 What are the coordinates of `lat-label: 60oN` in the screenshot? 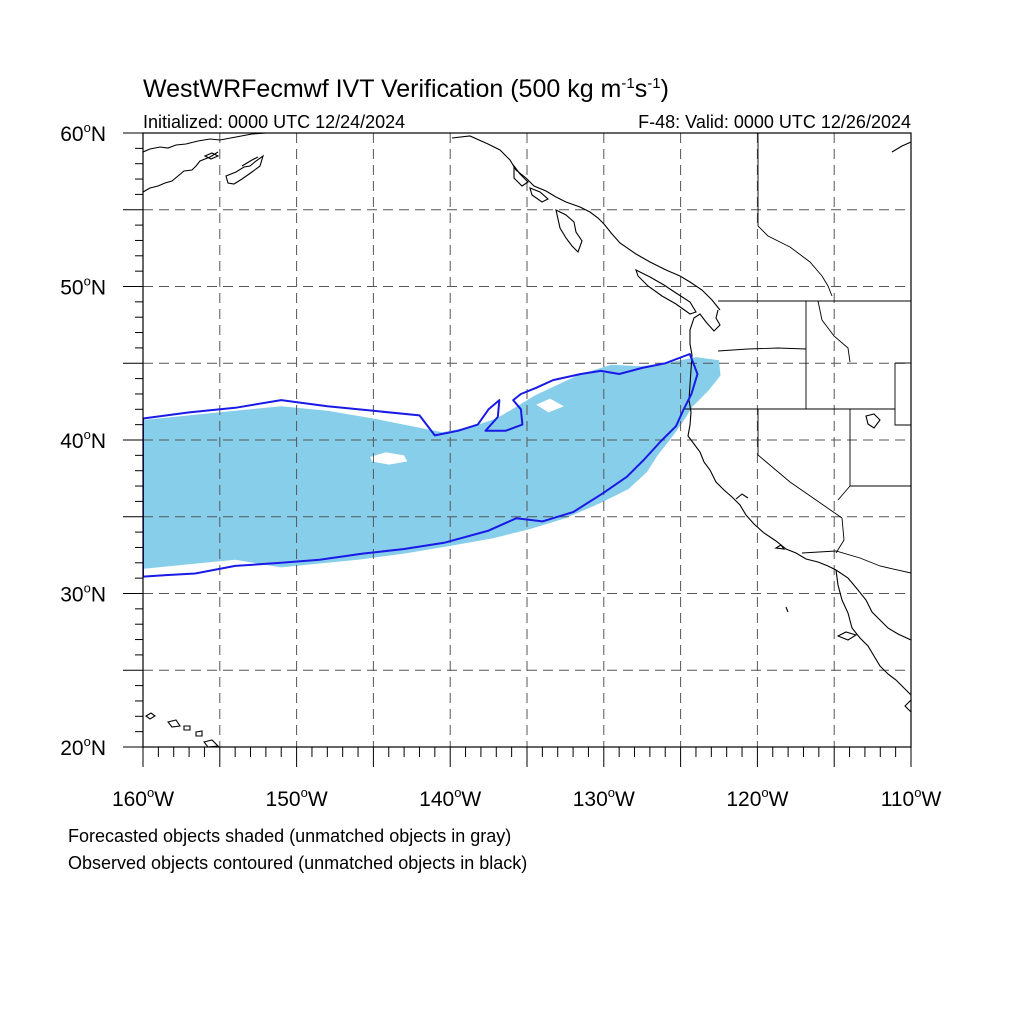 It's located at (83, 133).